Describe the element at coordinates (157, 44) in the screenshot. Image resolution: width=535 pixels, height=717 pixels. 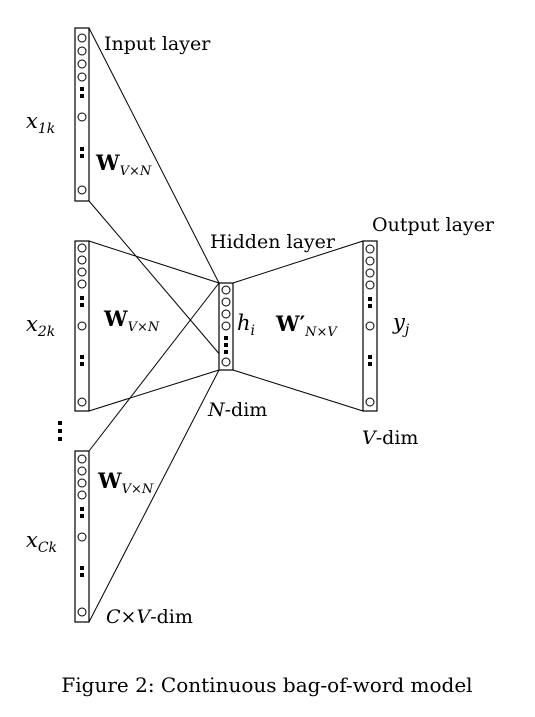
I see `input-layer-label: Input layer` at that location.